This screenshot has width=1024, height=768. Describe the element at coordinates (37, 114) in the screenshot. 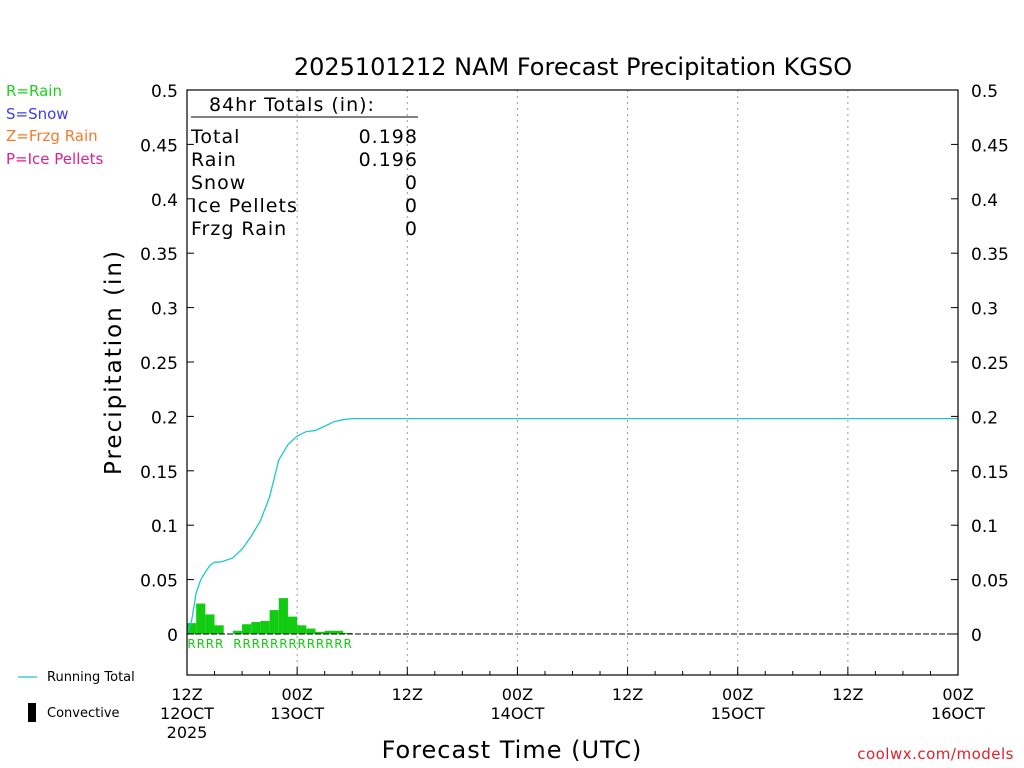

I see `legend-snow: S=Snow` at that location.